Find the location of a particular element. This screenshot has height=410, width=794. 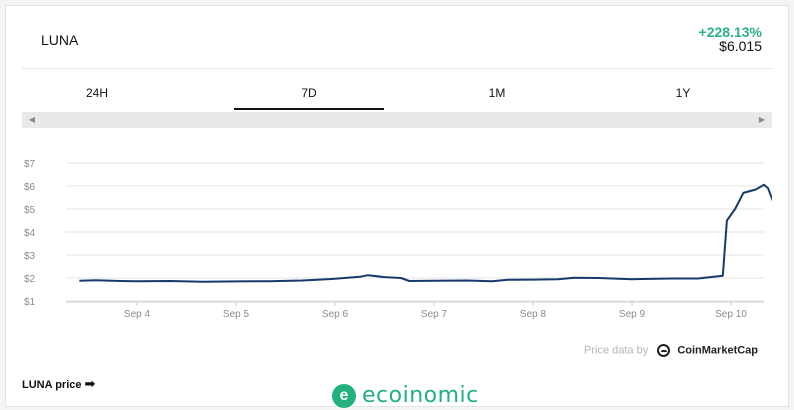

luna-price-link: LUNA price ➡ is located at coordinates (58, 384).